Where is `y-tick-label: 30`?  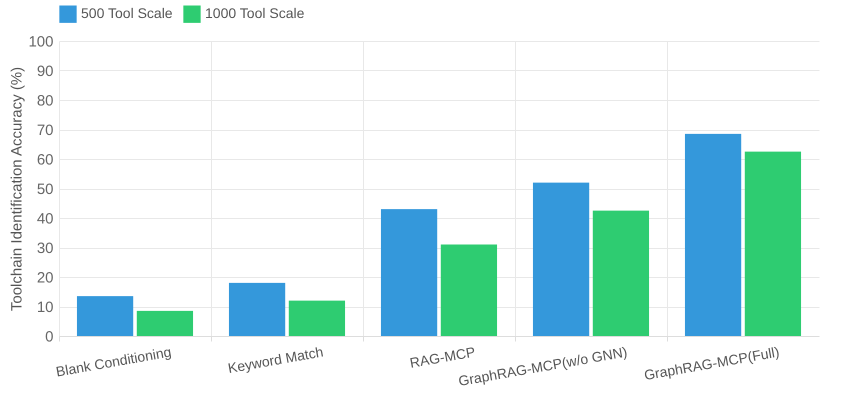 y-tick-label: 30 is located at coordinates (45, 248).